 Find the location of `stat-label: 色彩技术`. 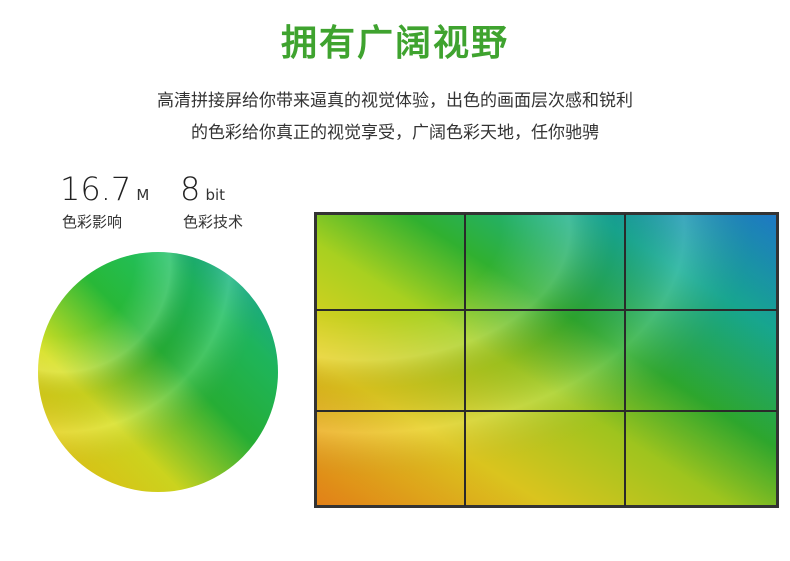

stat-label: 色彩技术 is located at coordinates (213, 222).